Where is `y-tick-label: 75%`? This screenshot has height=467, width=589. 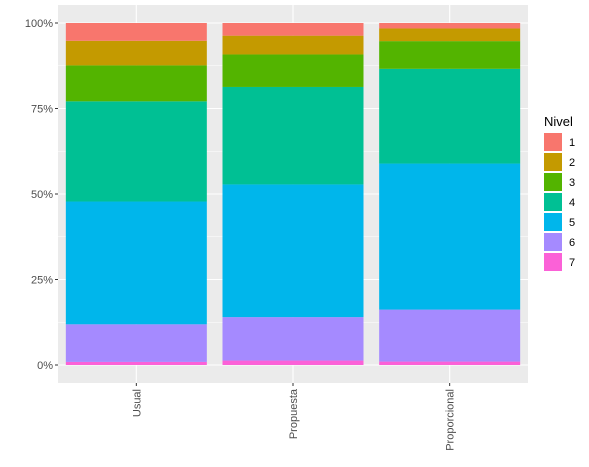 y-tick-label: 75% is located at coordinates (42, 110).